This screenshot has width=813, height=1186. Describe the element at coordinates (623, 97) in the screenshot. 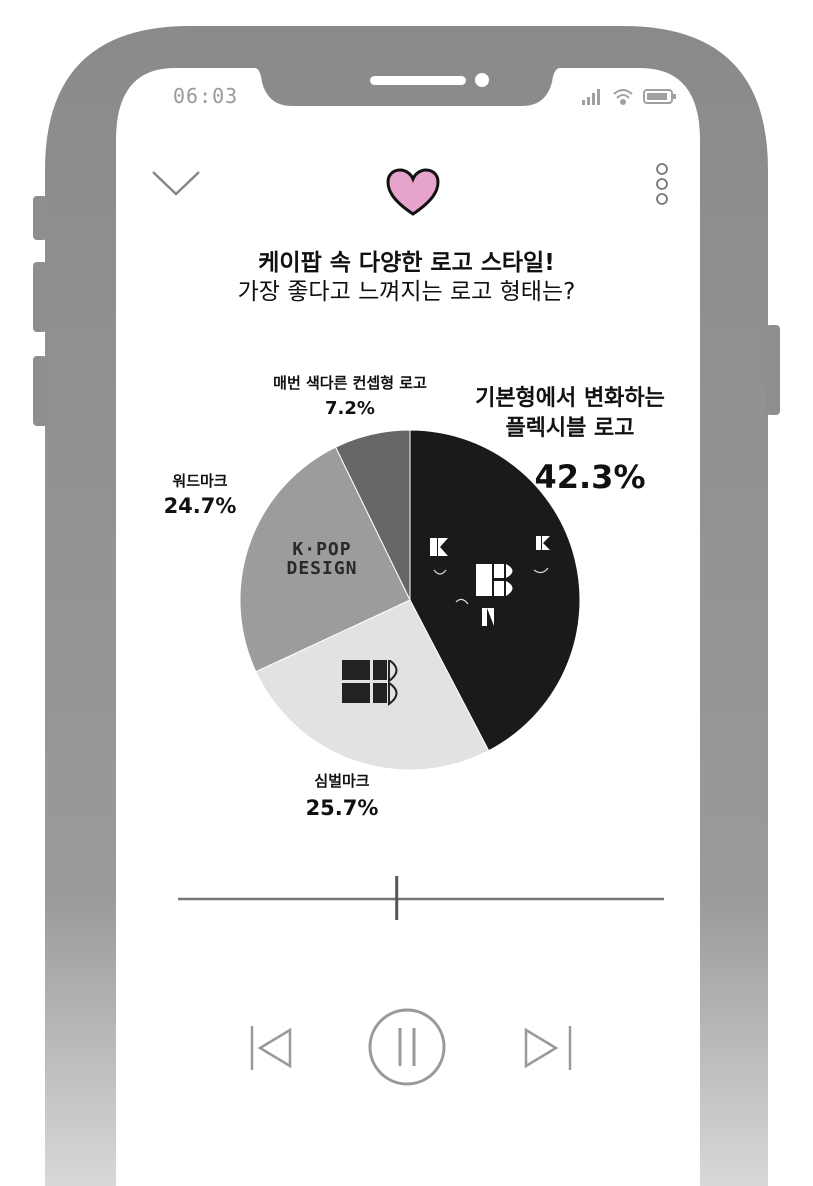

I see `wifi-icon` at that location.